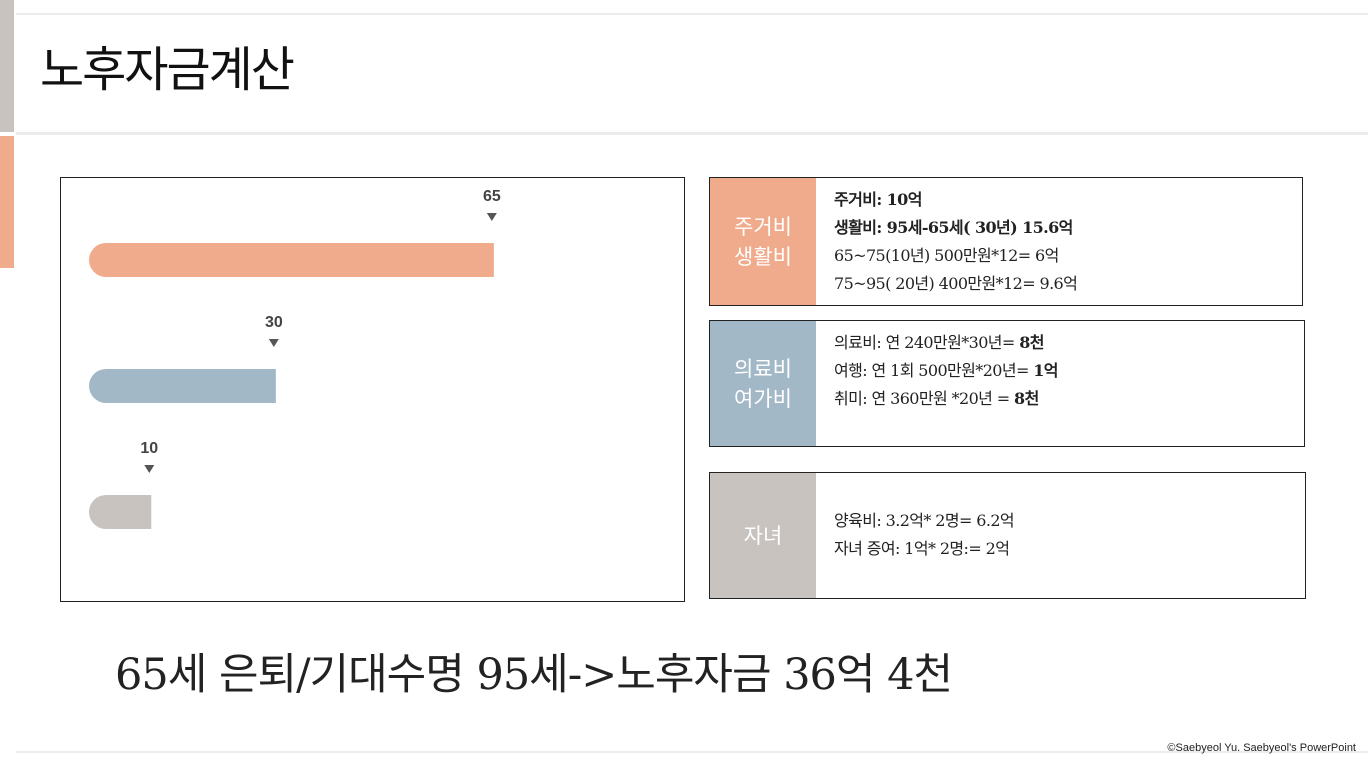  I want to click on title-rule, so click(692, 133).